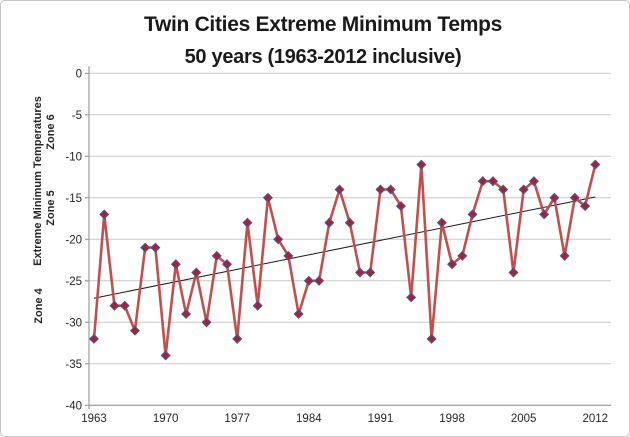 The width and height of the screenshot is (630, 437). Describe the element at coordinates (323, 57) in the screenshot. I see `chart-subtitle: 50 years (1963-2012 inclusive)` at that location.